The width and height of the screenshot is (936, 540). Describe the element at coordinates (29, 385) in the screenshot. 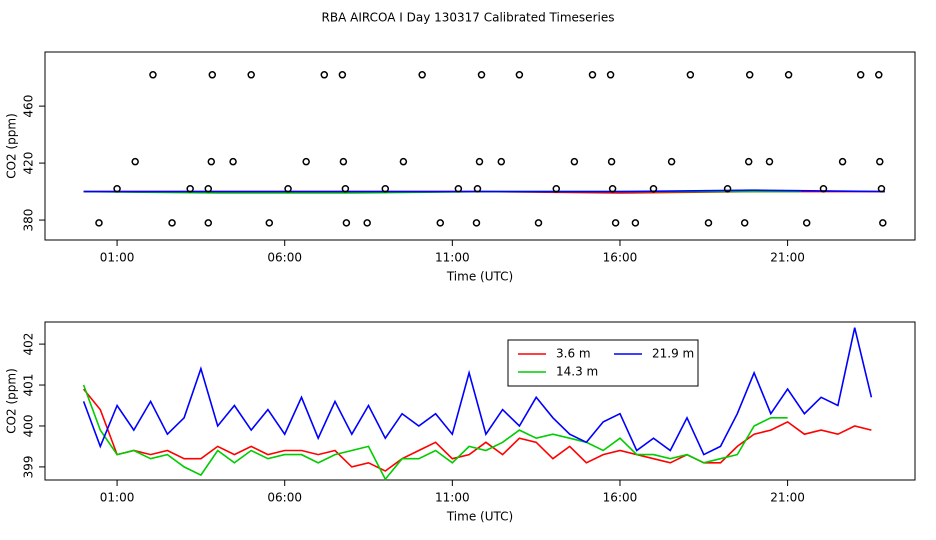

I see `y-tick-label: 401` at that location.